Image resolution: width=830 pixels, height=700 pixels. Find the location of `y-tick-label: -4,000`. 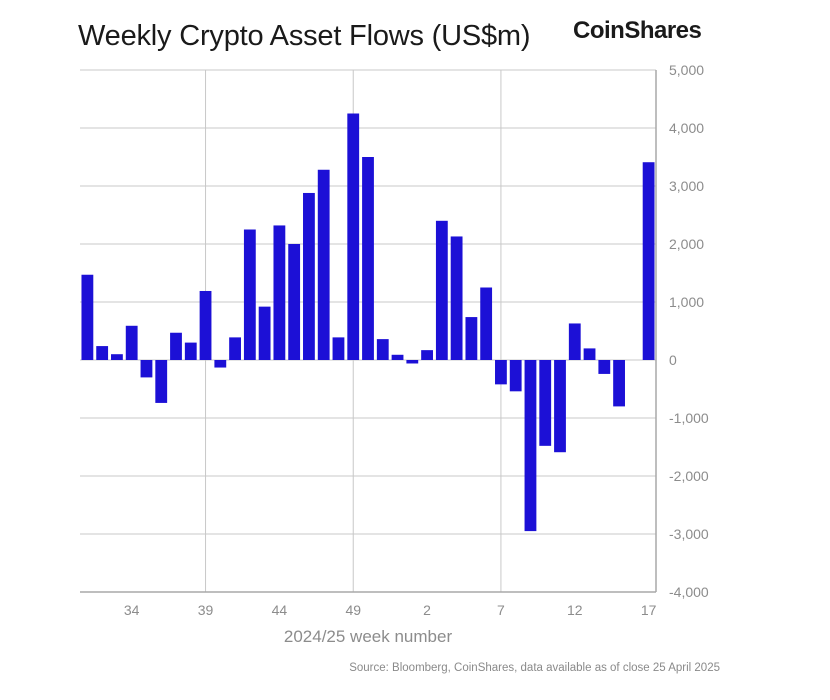

y-tick-label: -4,000 is located at coordinates (689, 592).